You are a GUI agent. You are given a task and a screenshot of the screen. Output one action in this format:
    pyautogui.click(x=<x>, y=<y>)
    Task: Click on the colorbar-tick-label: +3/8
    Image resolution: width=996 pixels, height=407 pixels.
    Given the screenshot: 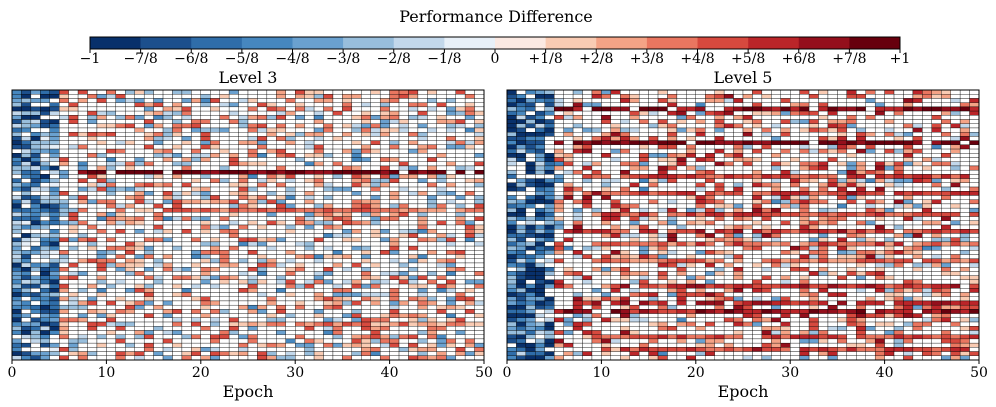 What is the action you would take?
    pyautogui.click(x=647, y=59)
    